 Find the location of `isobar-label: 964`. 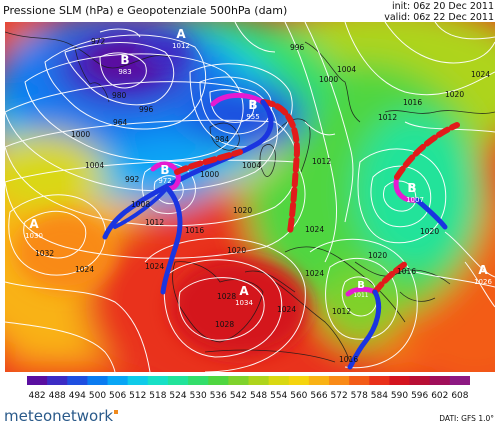

isobar-label: 964 is located at coordinates (120, 122).